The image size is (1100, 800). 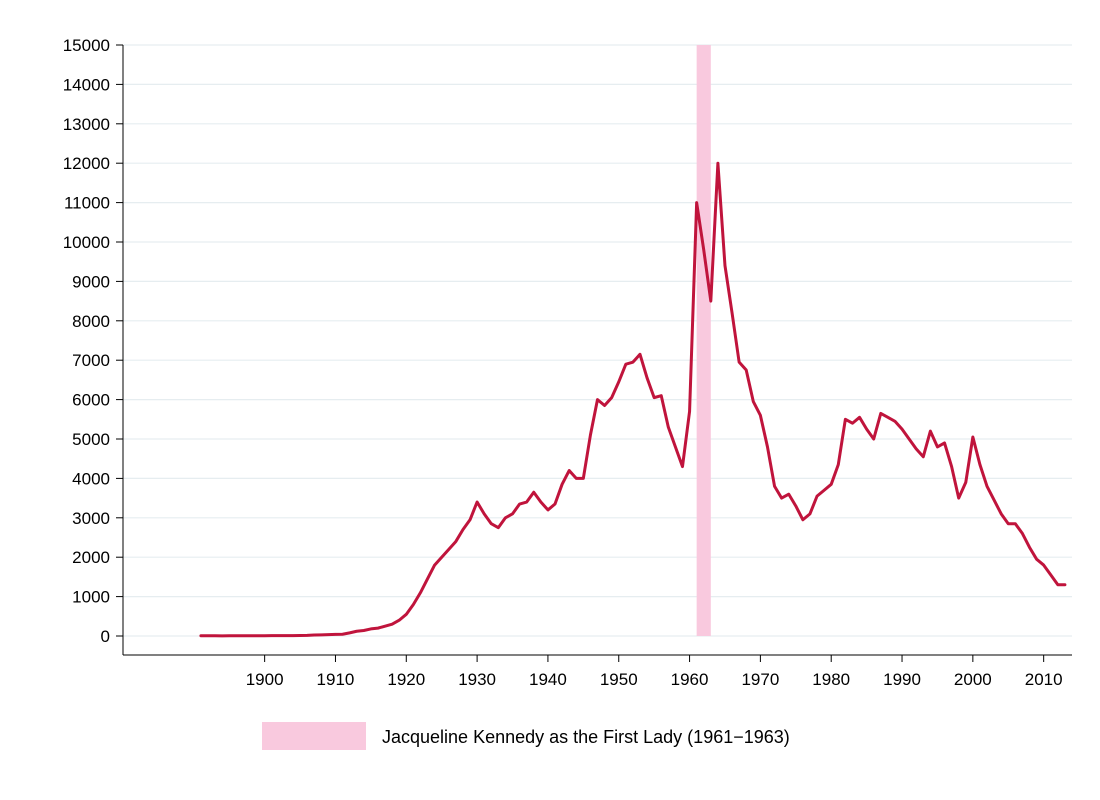 I want to click on y-tick-label: 5000, so click(x=91, y=439).